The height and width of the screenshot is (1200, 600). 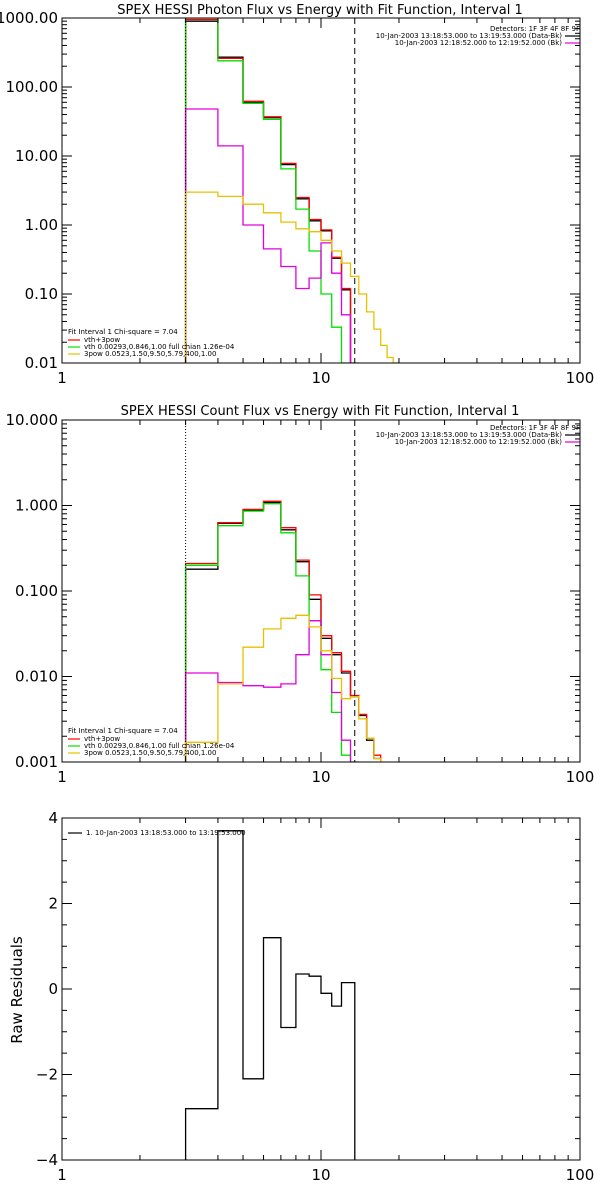 What do you see at coordinates (41, 294) in the screenshot?
I see `y-tick-label: 0.10` at bounding box center [41, 294].